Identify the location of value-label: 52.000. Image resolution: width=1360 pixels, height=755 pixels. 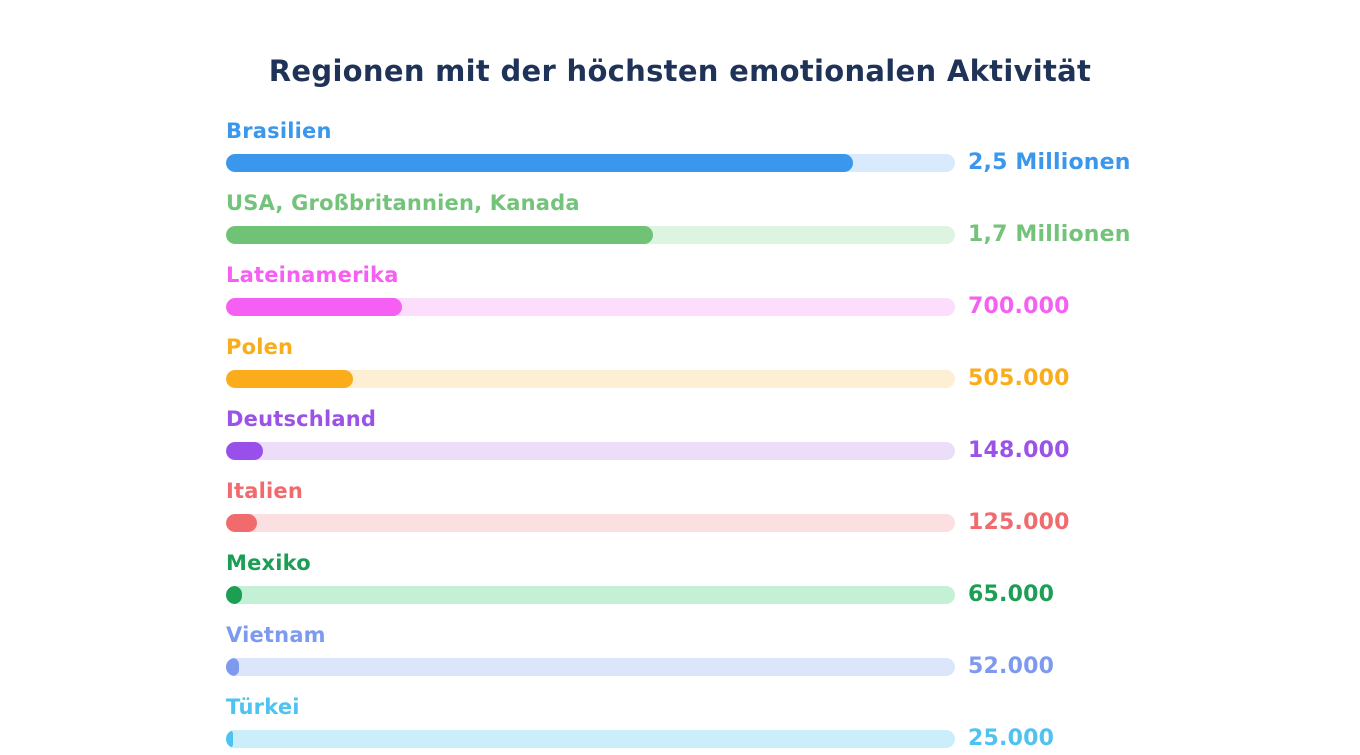
(1011, 666).